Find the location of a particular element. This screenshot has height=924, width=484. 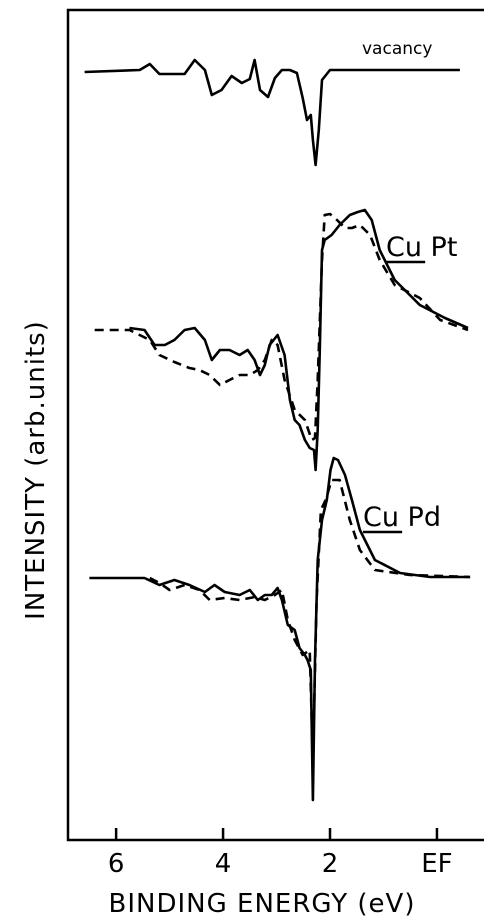

series-line is located at coordinates (272, 112).